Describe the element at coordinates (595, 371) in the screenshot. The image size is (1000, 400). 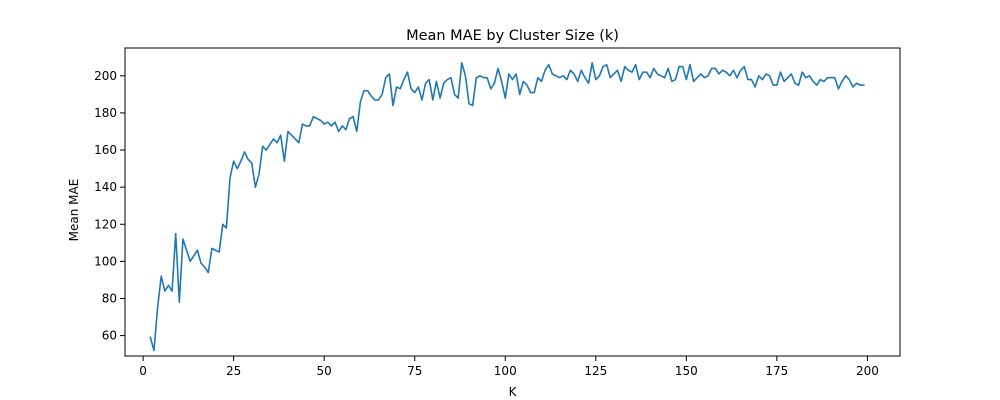
I see `x-tick-label: 125` at that location.